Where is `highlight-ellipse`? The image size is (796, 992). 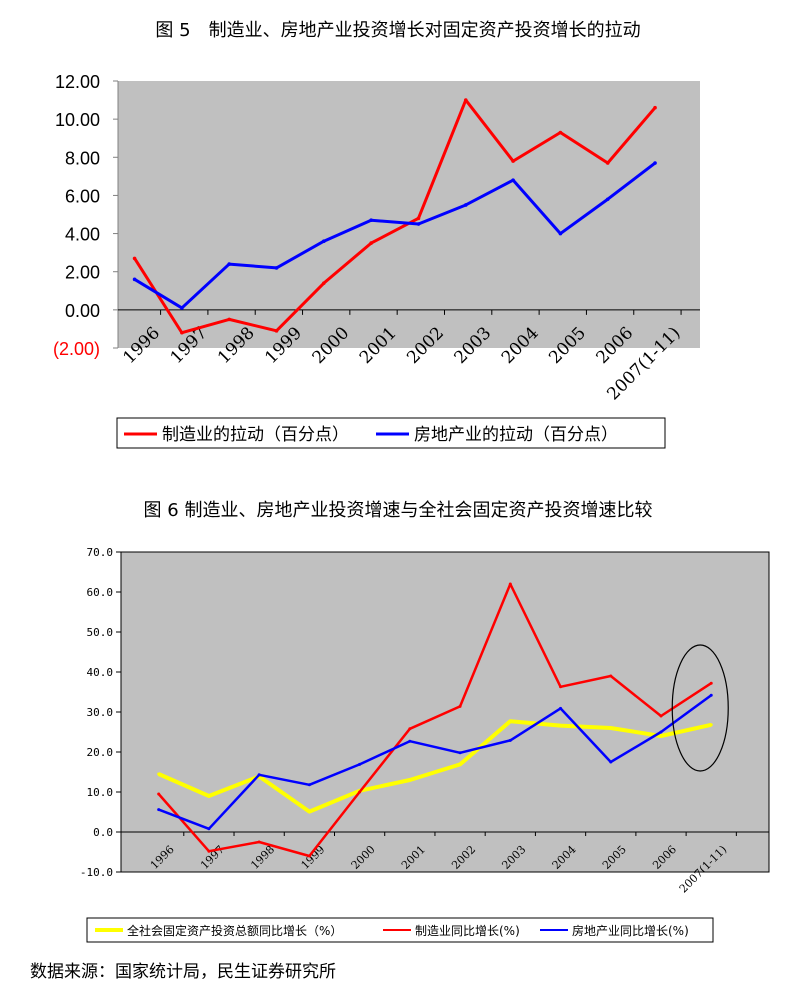 highlight-ellipse is located at coordinates (700, 708).